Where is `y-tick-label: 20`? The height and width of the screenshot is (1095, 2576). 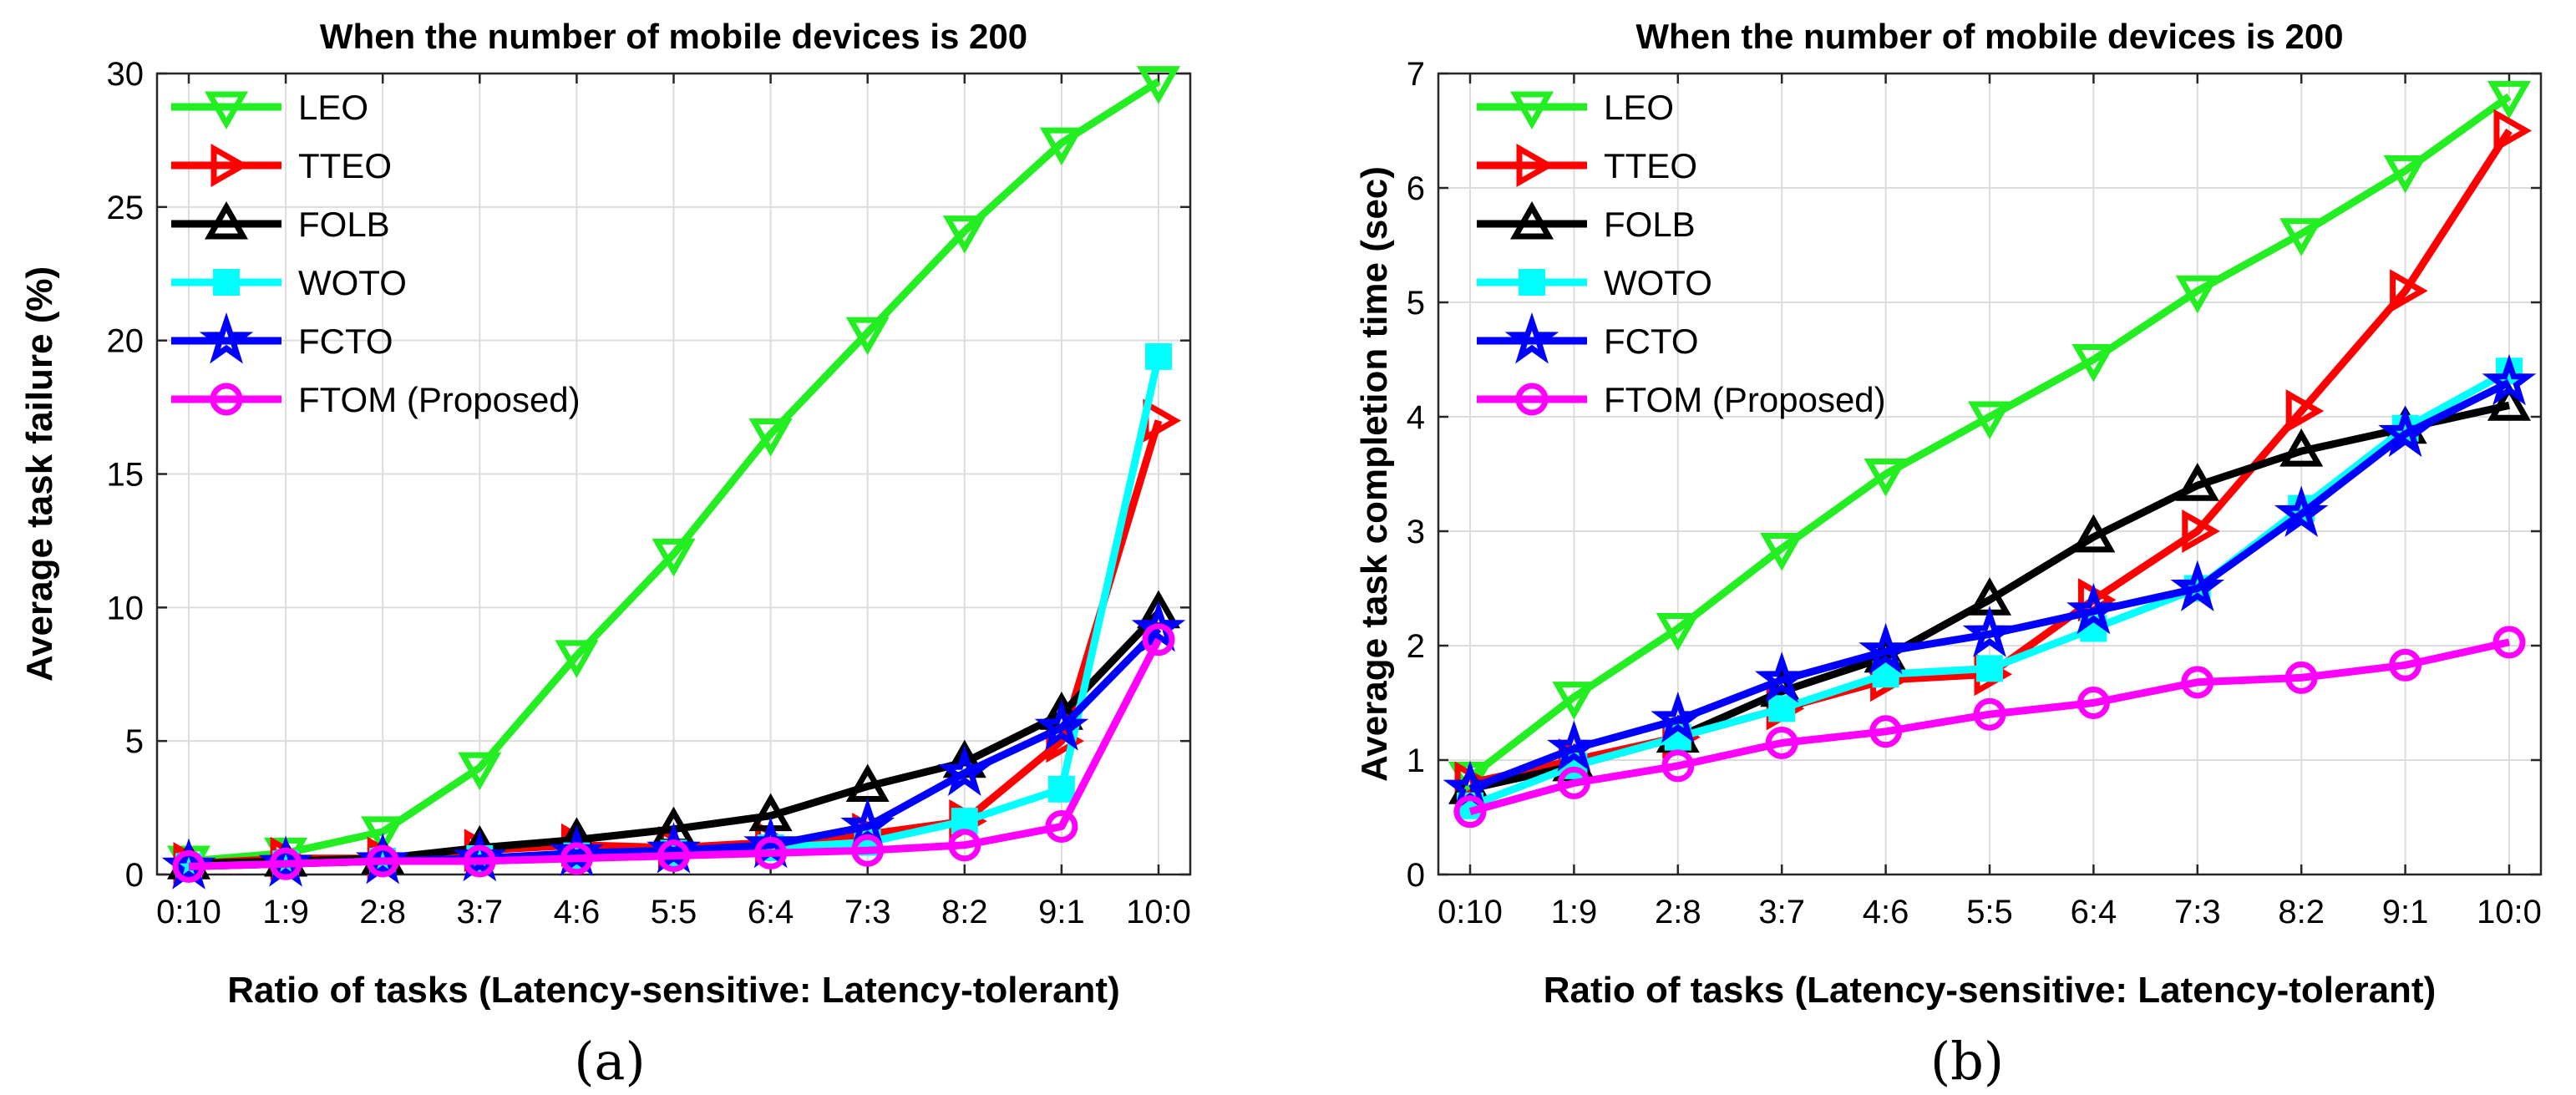 y-tick-label: 20 is located at coordinates (126, 341).